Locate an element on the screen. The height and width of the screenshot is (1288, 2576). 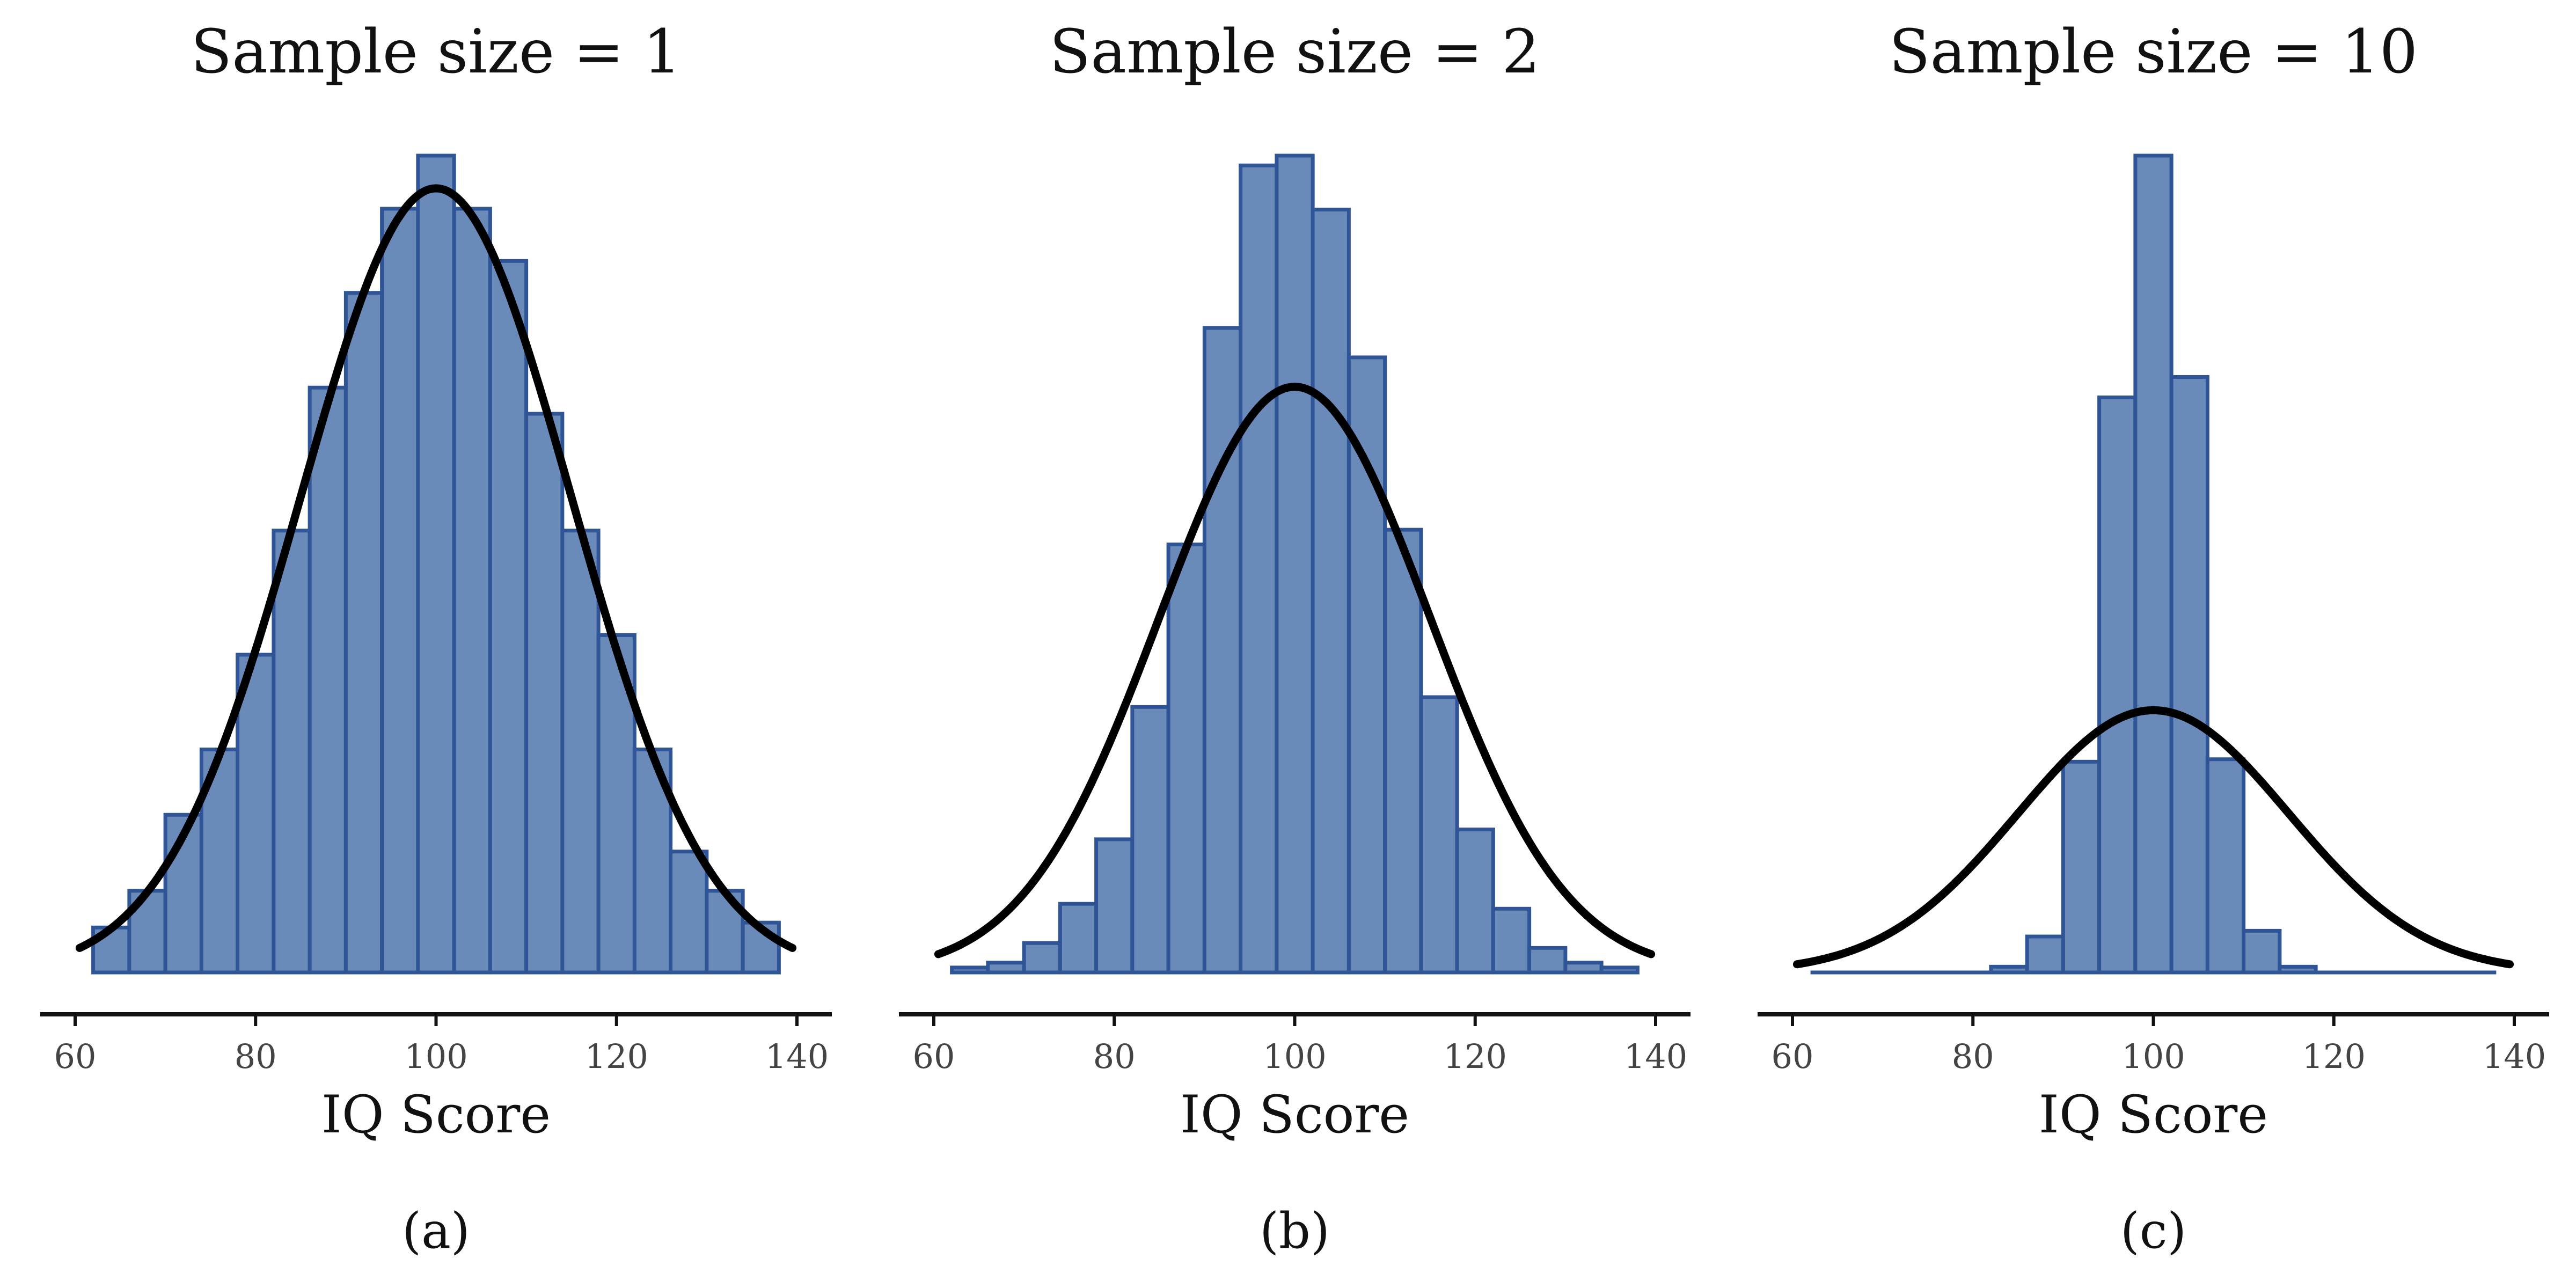
chart-title: Sample size = 10 is located at coordinates (2153, 52).